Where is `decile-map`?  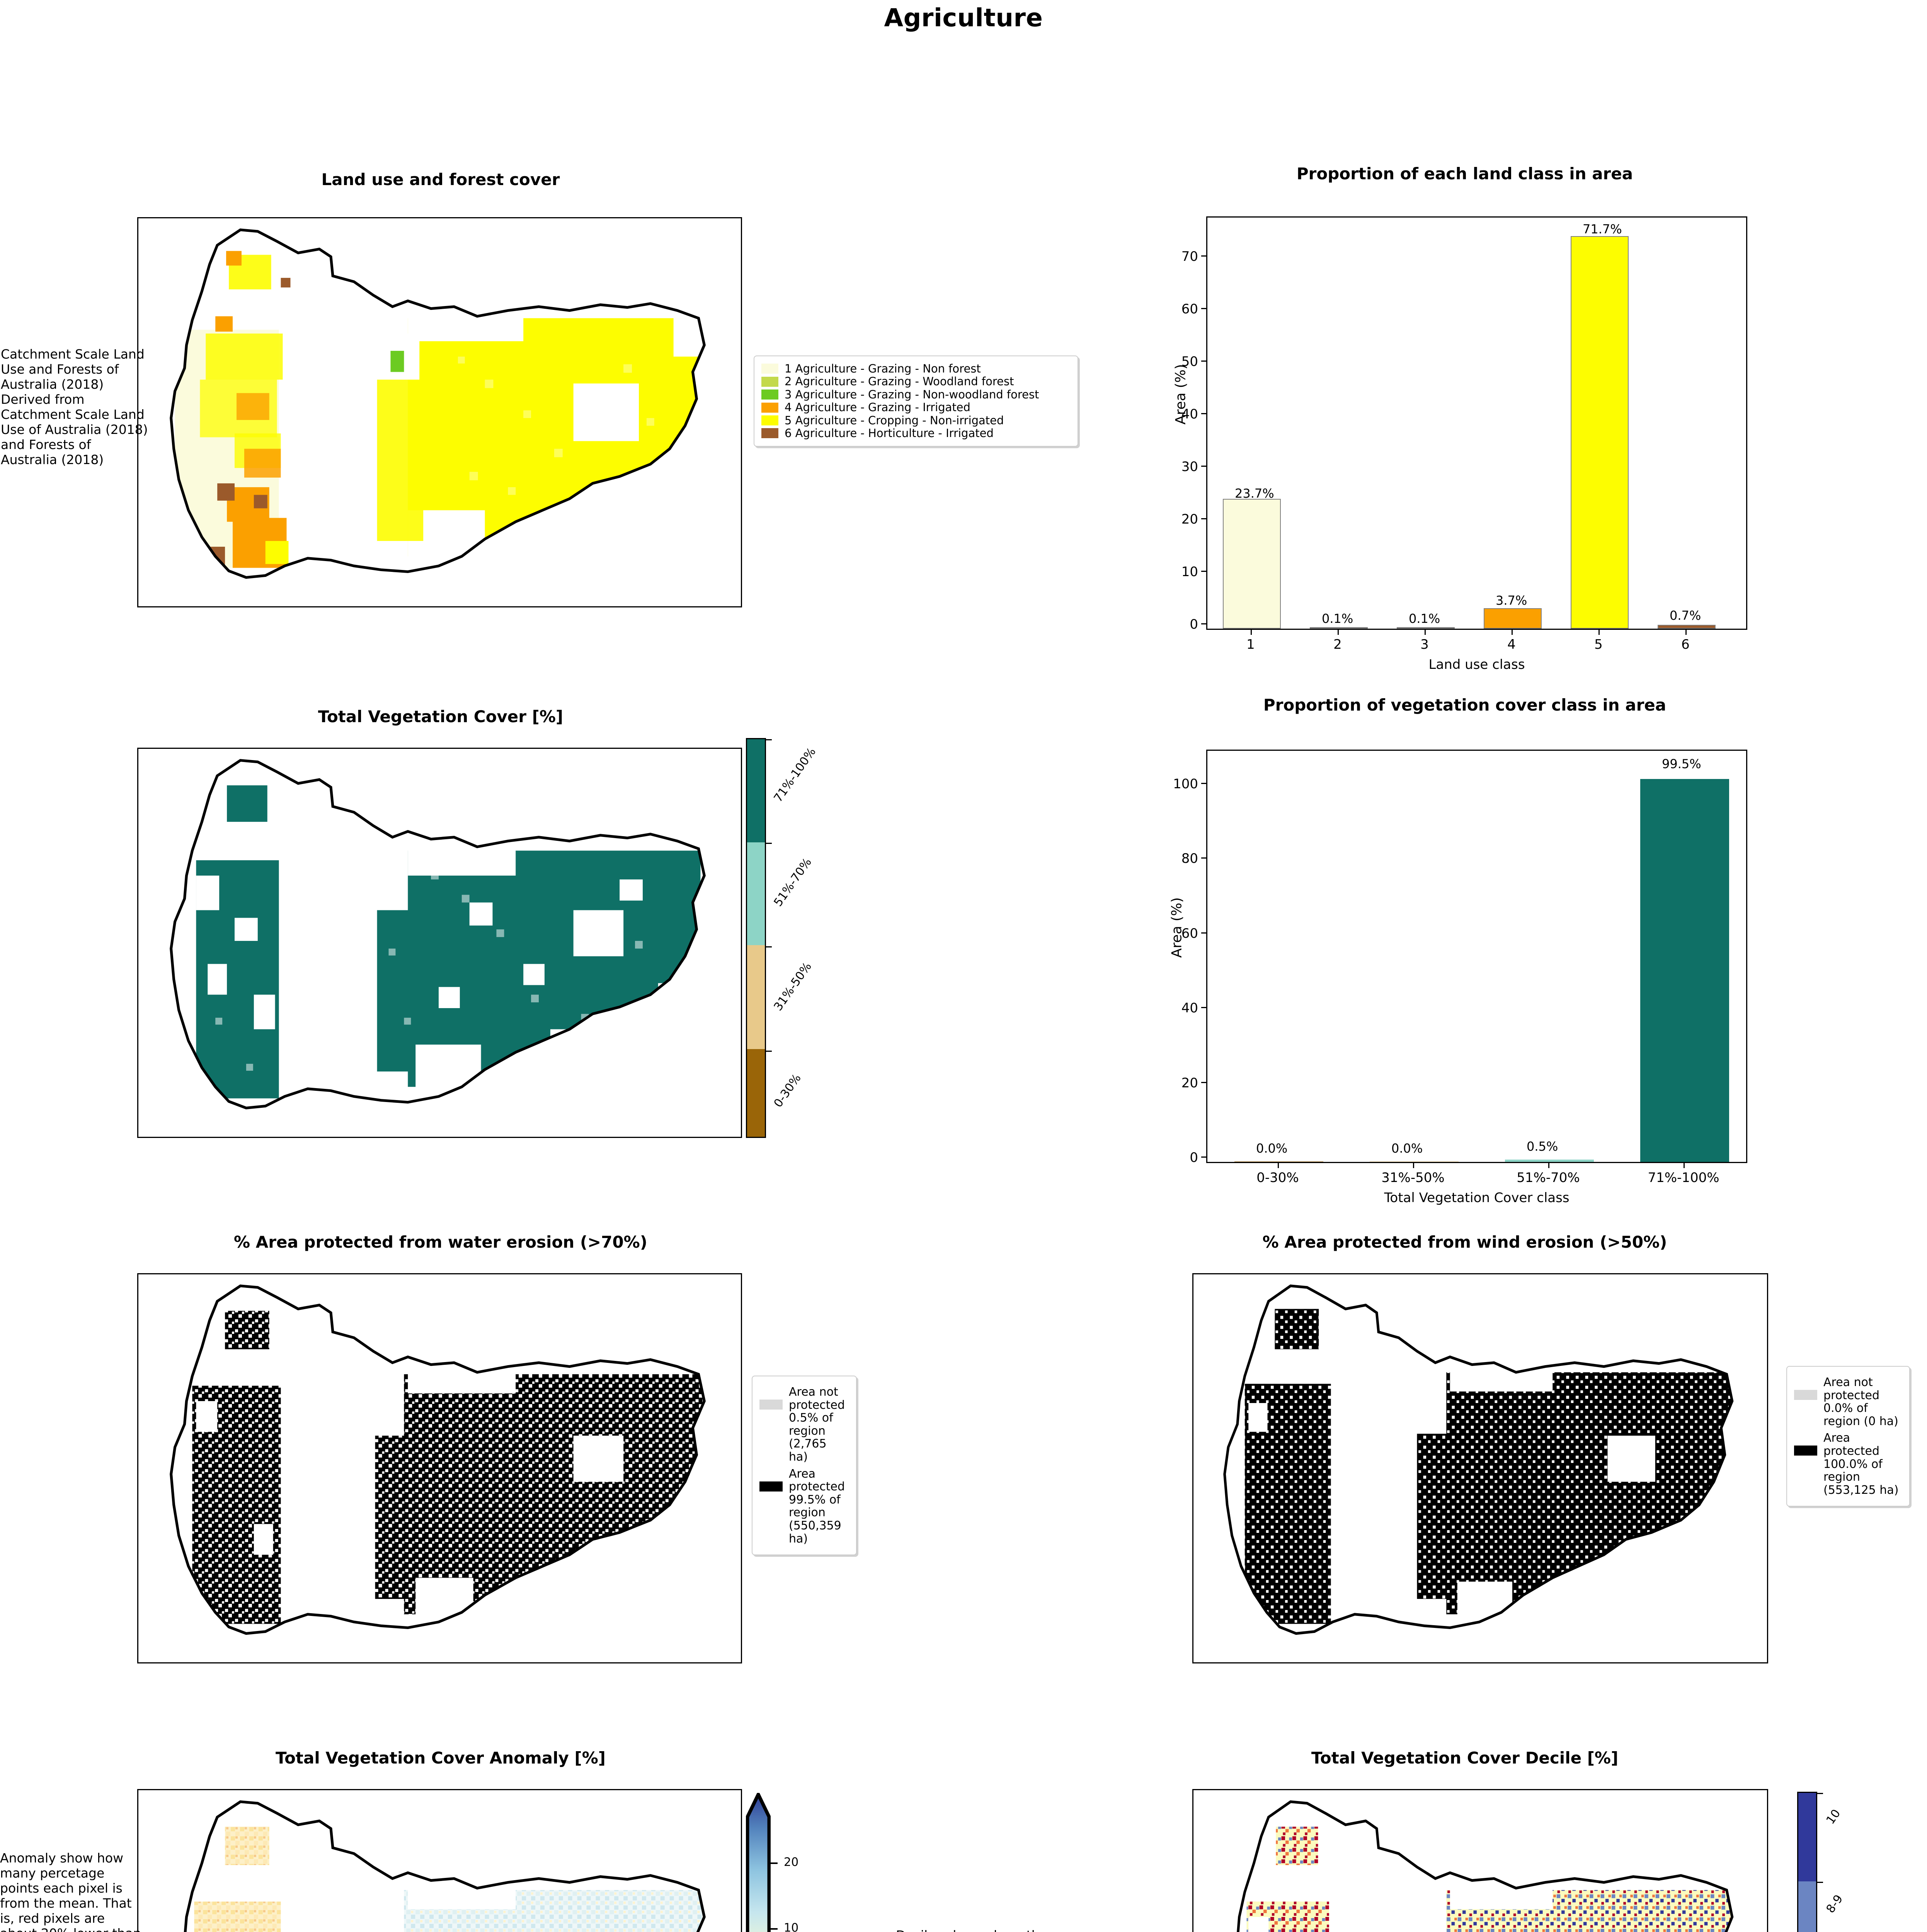
decile-map is located at coordinates (1480, 1860).